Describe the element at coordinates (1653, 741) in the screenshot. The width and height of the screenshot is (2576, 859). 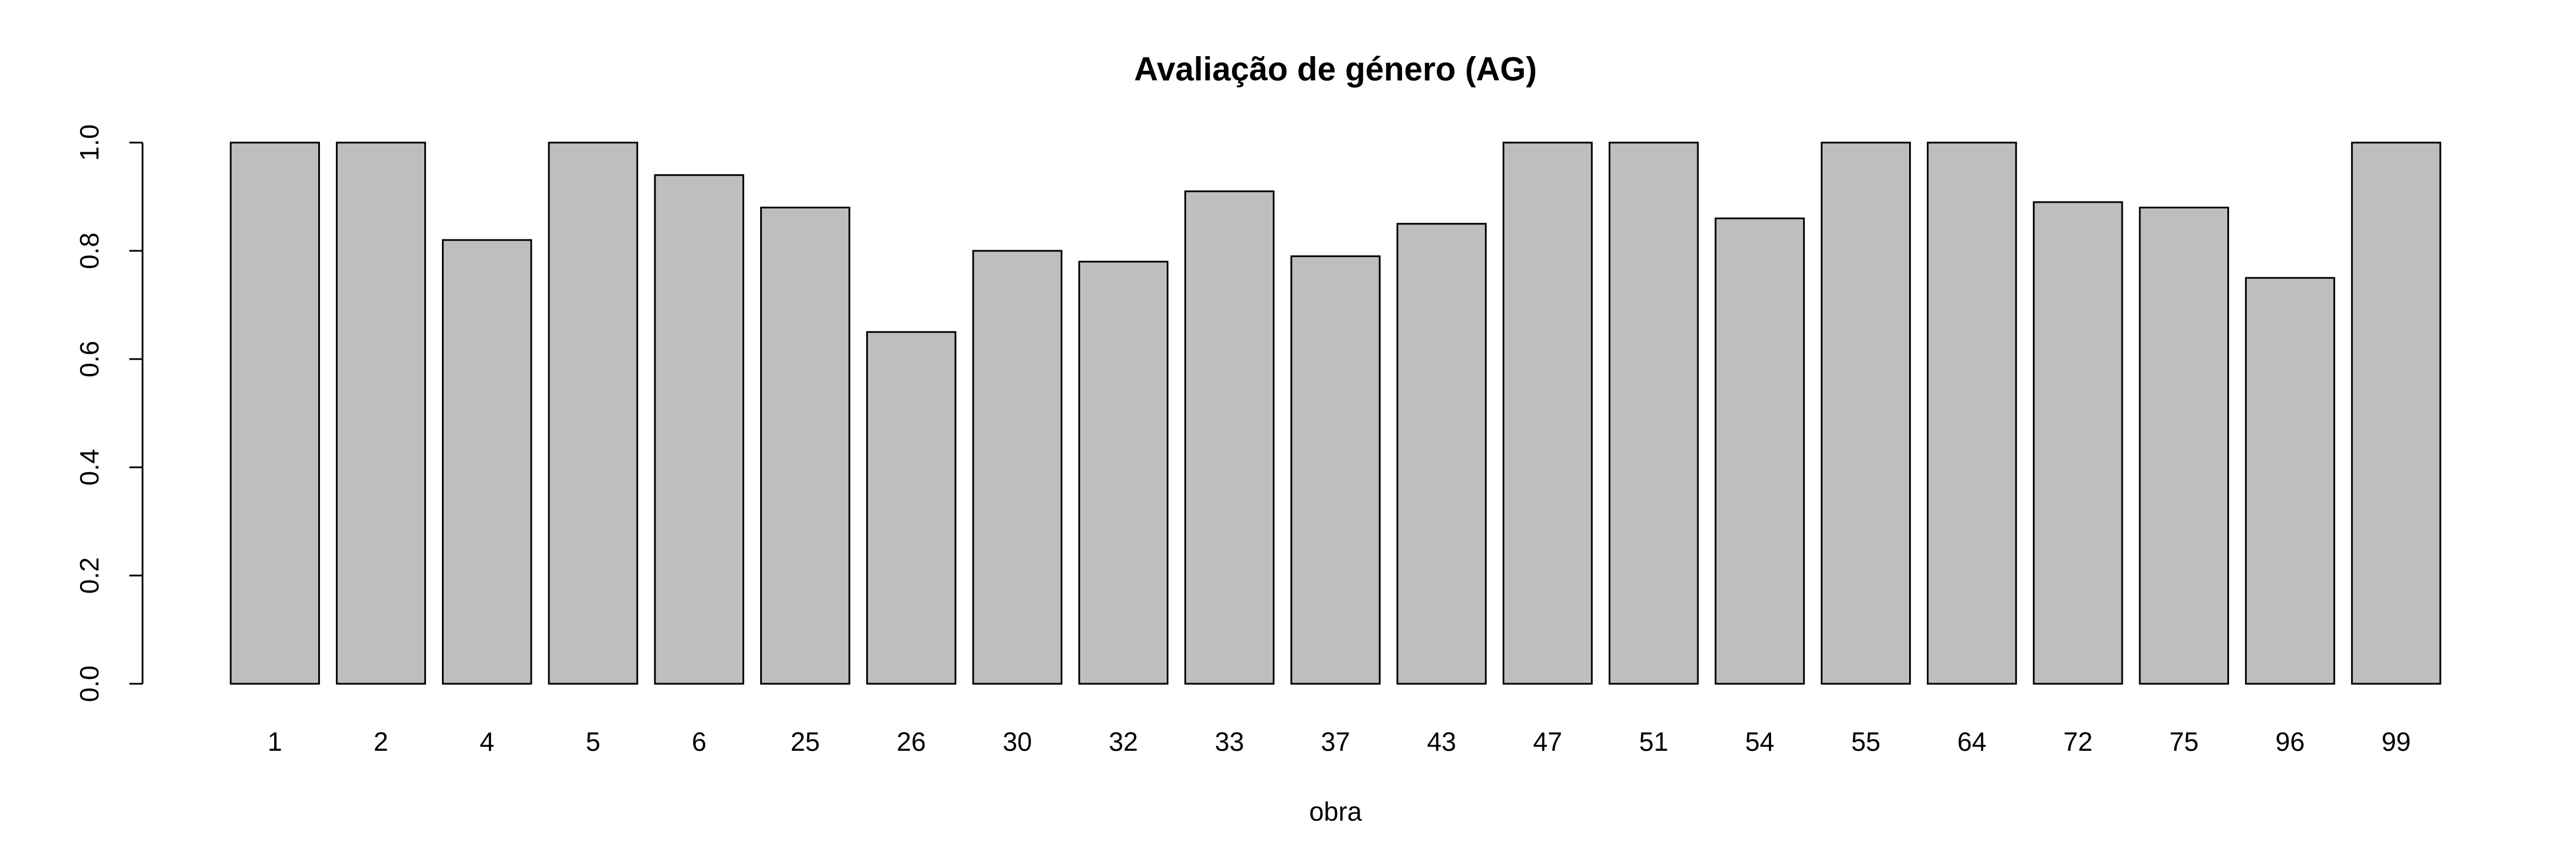
I see `x-tick-label: 51` at that location.